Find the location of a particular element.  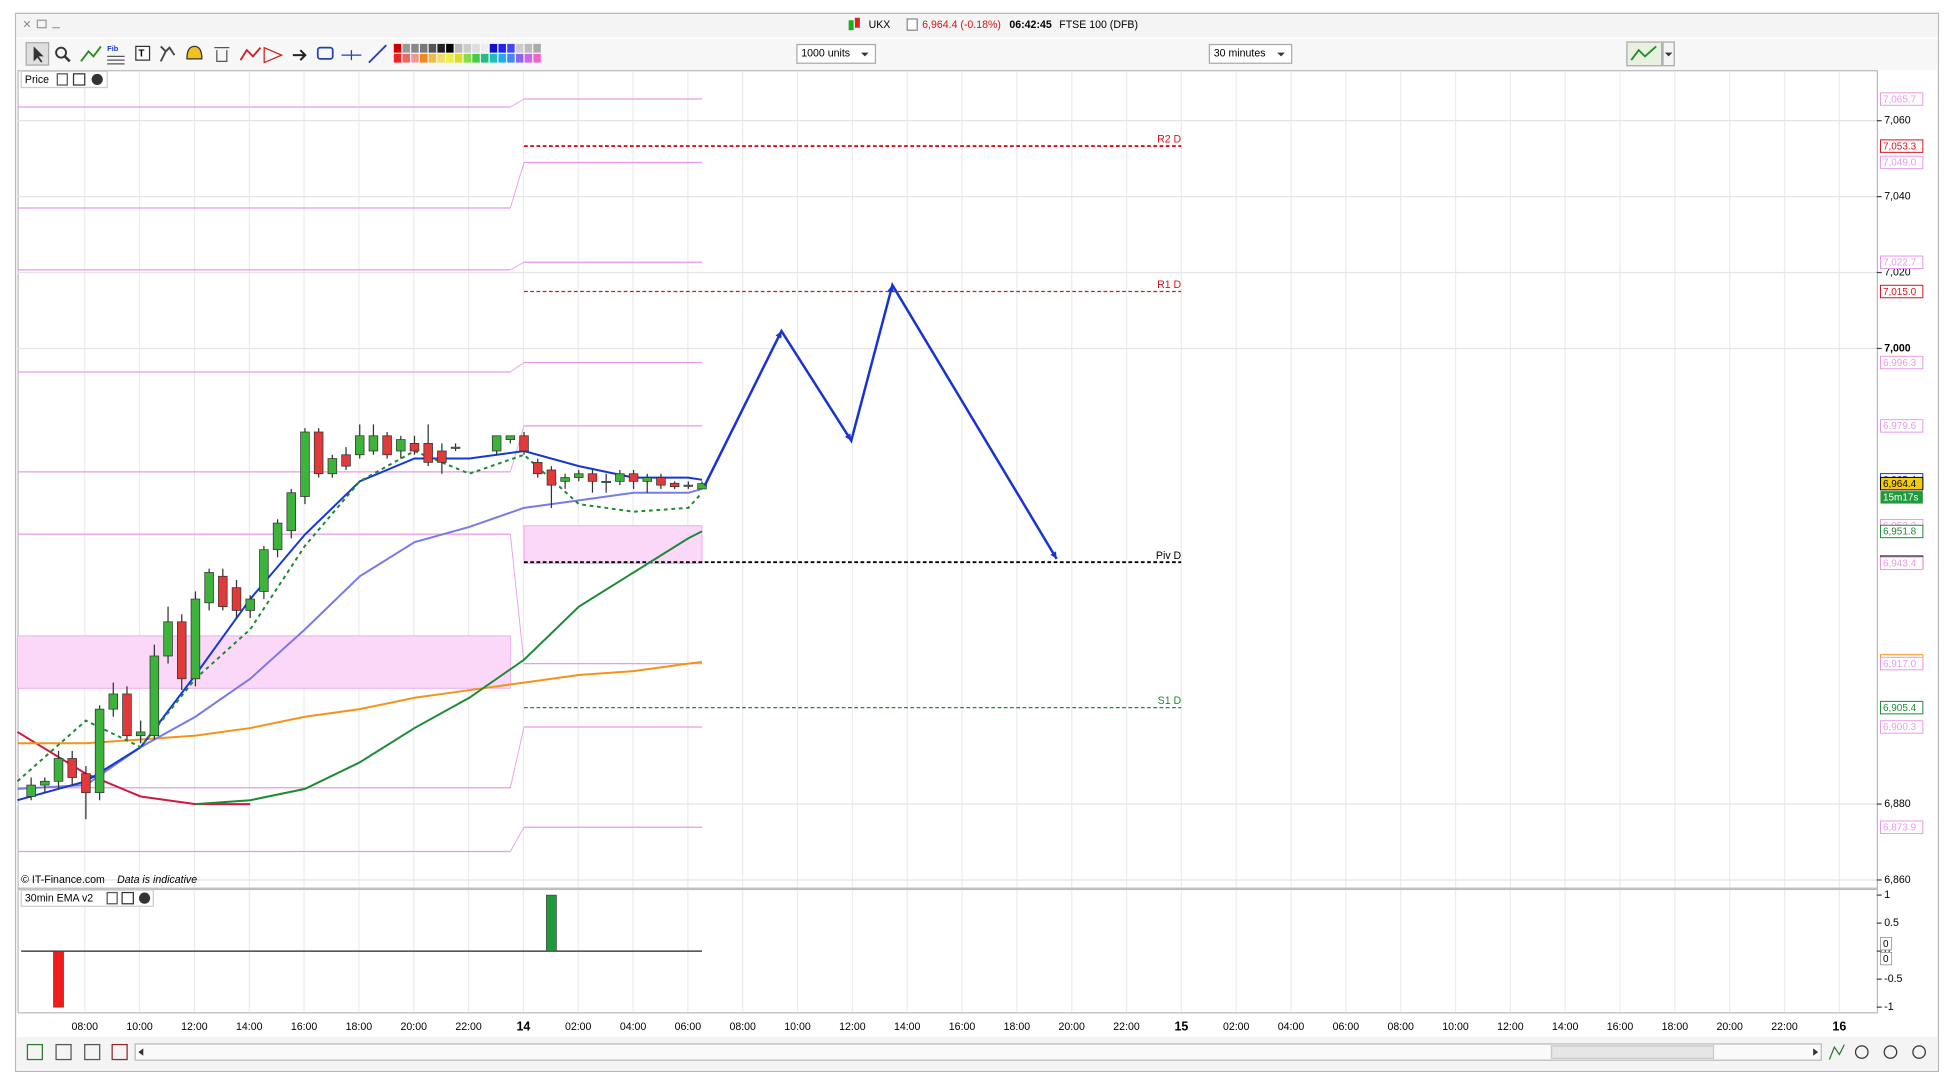

channel-tool is located at coordinates (273, 55).